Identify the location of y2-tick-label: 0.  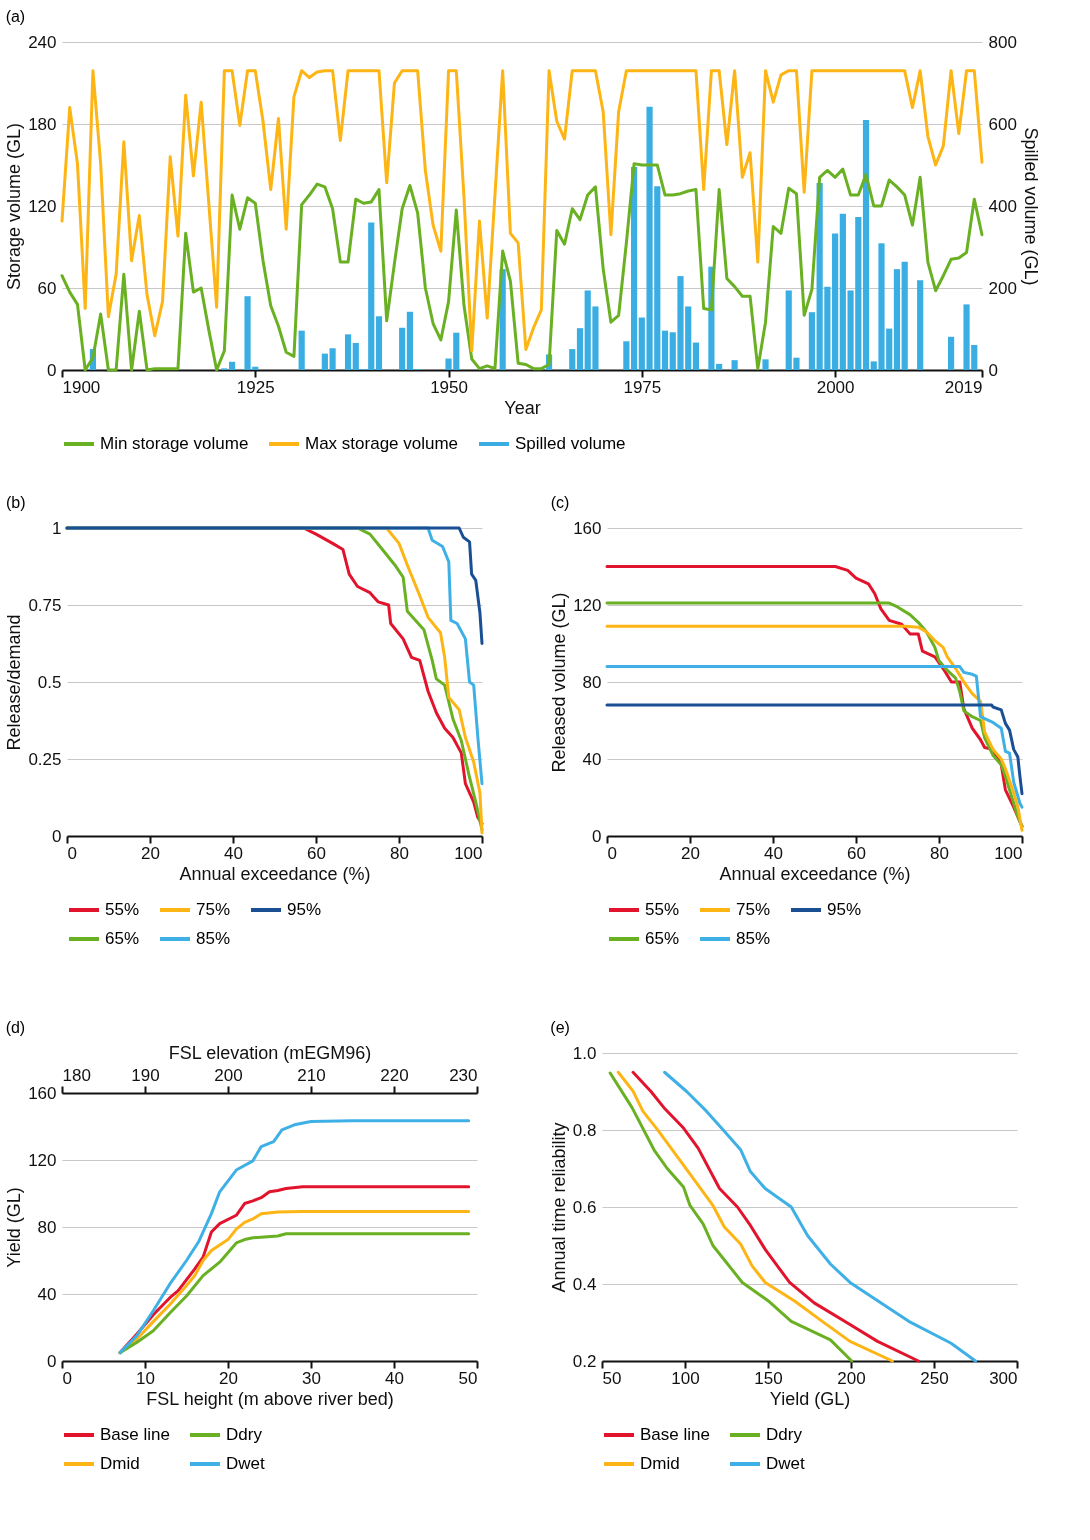
(993, 370).